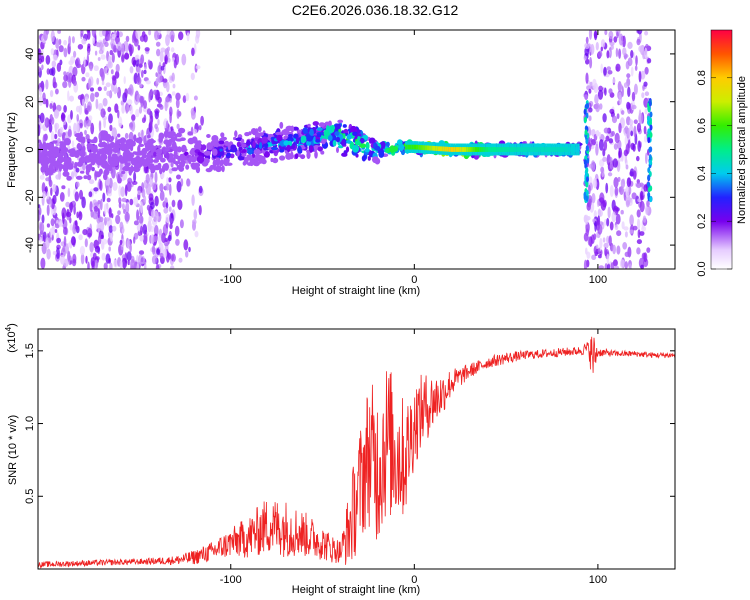 Image resolution: width=750 pixels, height=600 pixels. Describe the element at coordinates (702, 173) in the screenshot. I see `colorbar-tick-label: 0.4` at that location.